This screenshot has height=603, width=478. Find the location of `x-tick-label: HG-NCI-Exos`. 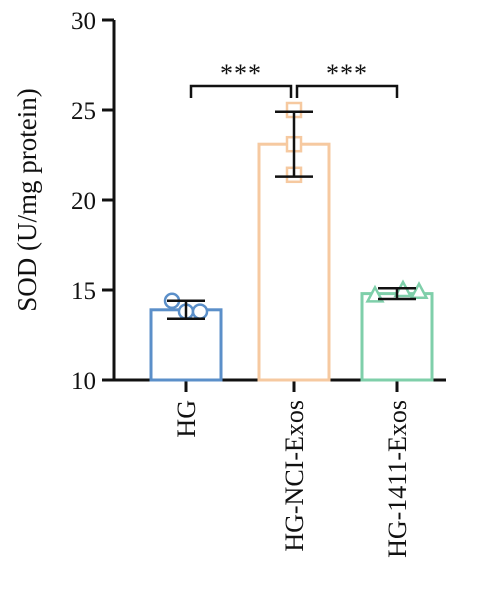

x-tick-label: HG-NCI-Exos is located at coordinates (294, 476).